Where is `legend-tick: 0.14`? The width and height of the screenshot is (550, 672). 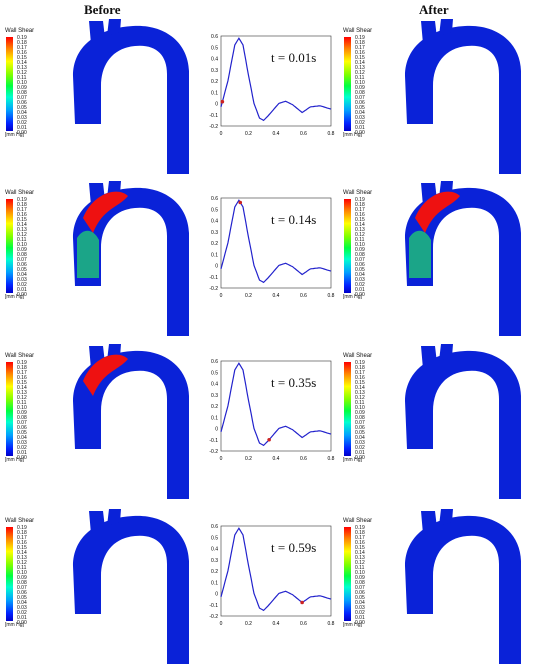
legend-tick: 0.14 is located at coordinates (22, 225).